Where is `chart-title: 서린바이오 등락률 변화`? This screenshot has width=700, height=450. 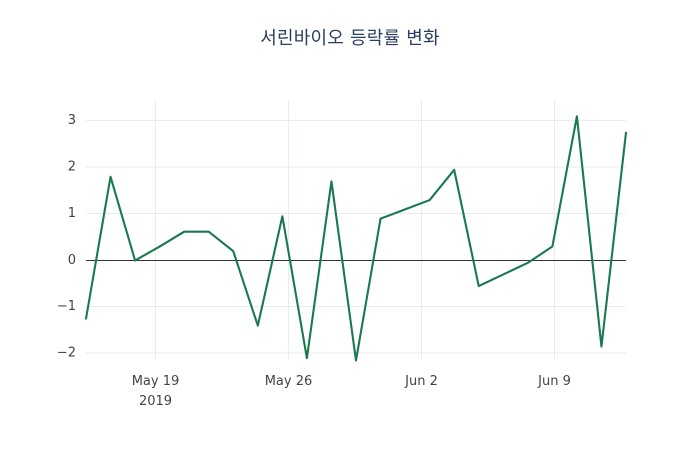
chart-title: 서린바이오 등락률 변화 is located at coordinates (350, 38).